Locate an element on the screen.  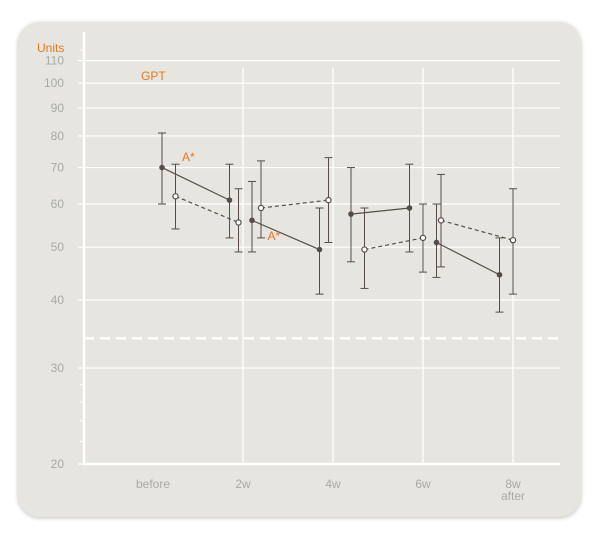
y-axis-label: Units is located at coordinates (50, 48).